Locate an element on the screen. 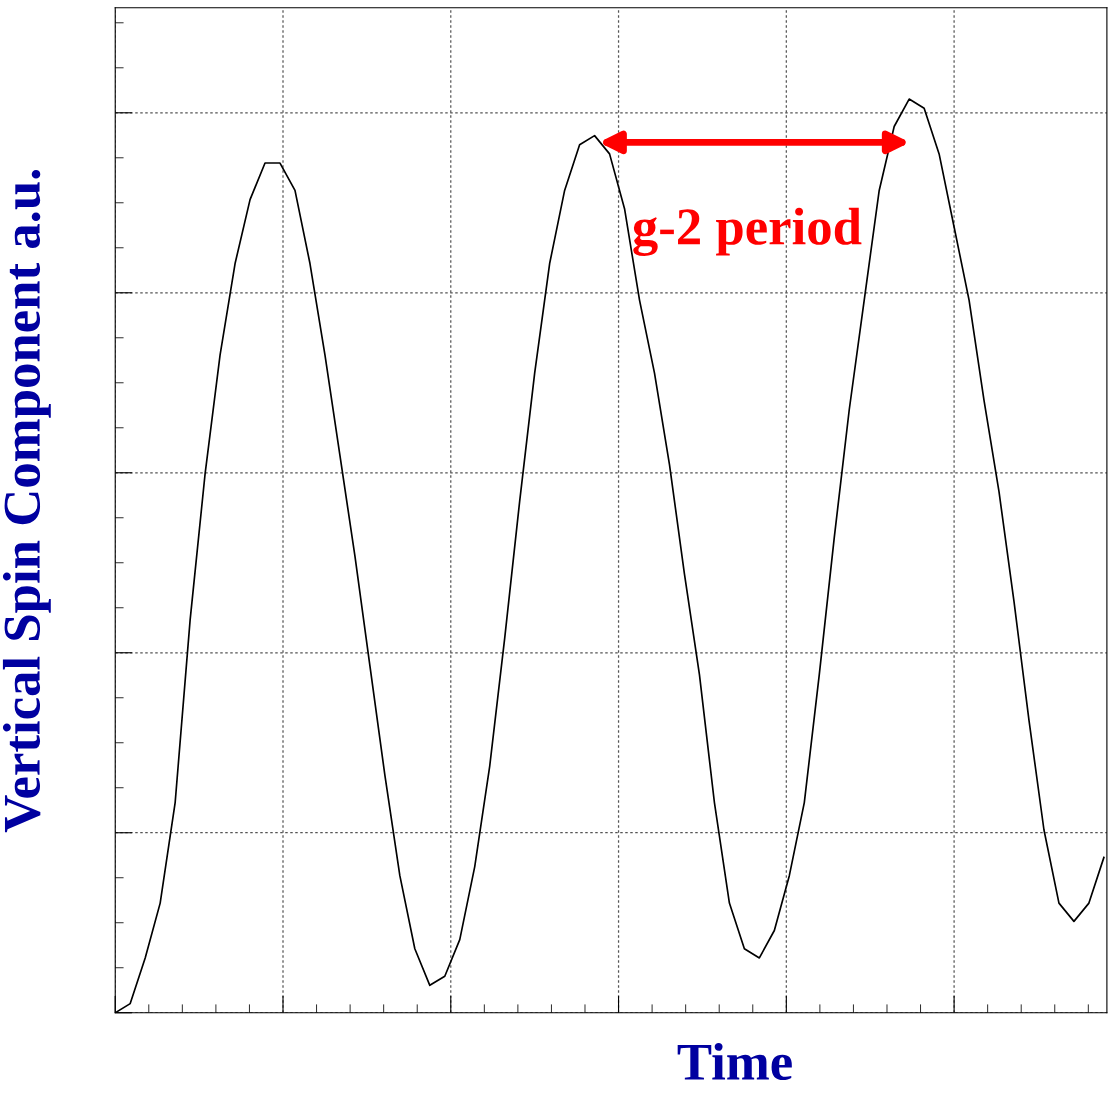 The width and height of the screenshot is (1108, 1102). annotation: g-2 period is located at coordinates (747, 231).